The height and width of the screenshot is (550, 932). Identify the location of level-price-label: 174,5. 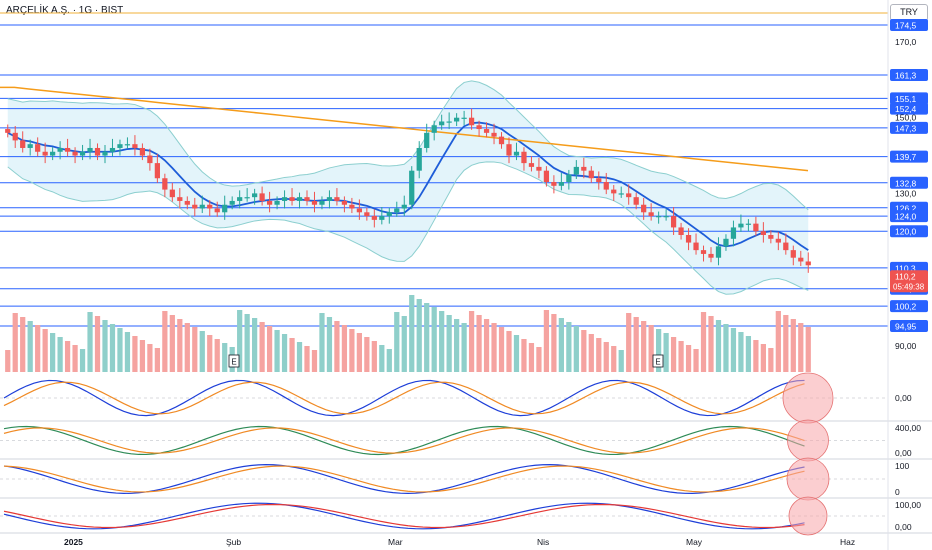
(906, 26).